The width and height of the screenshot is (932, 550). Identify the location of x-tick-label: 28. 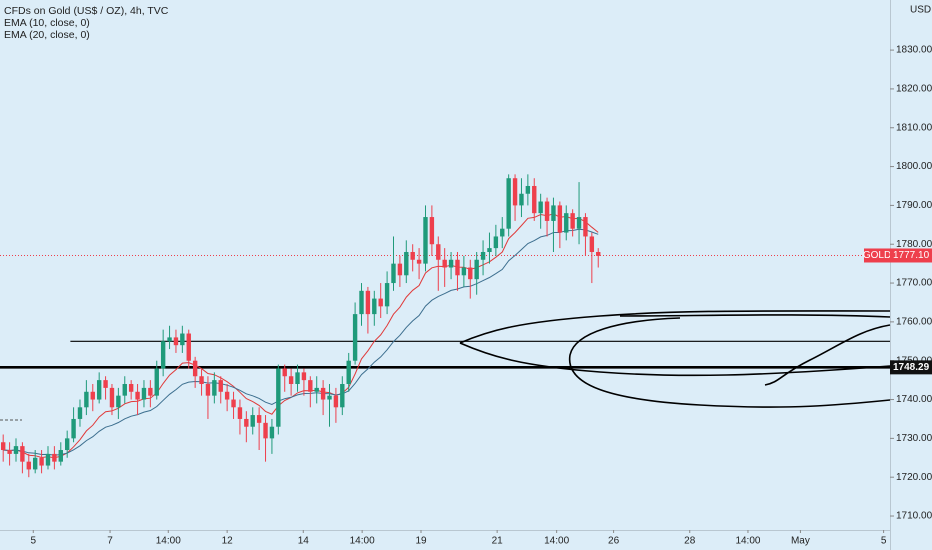
(690, 541).